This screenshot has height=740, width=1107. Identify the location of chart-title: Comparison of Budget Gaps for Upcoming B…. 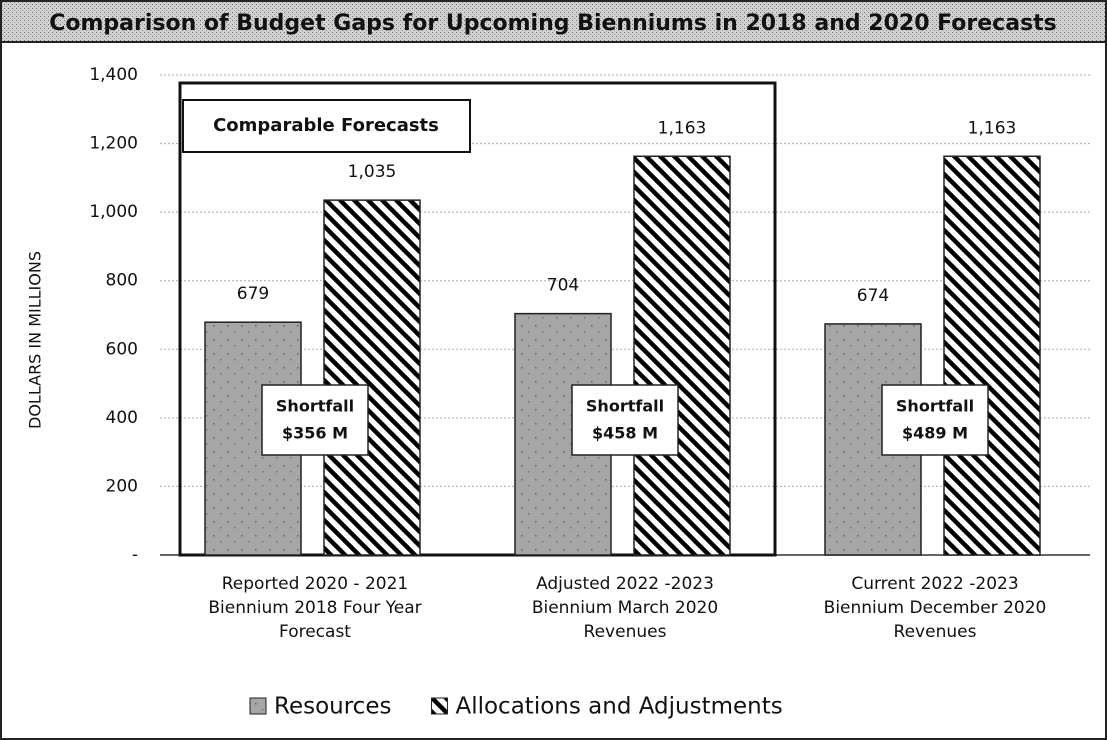
(553, 23).